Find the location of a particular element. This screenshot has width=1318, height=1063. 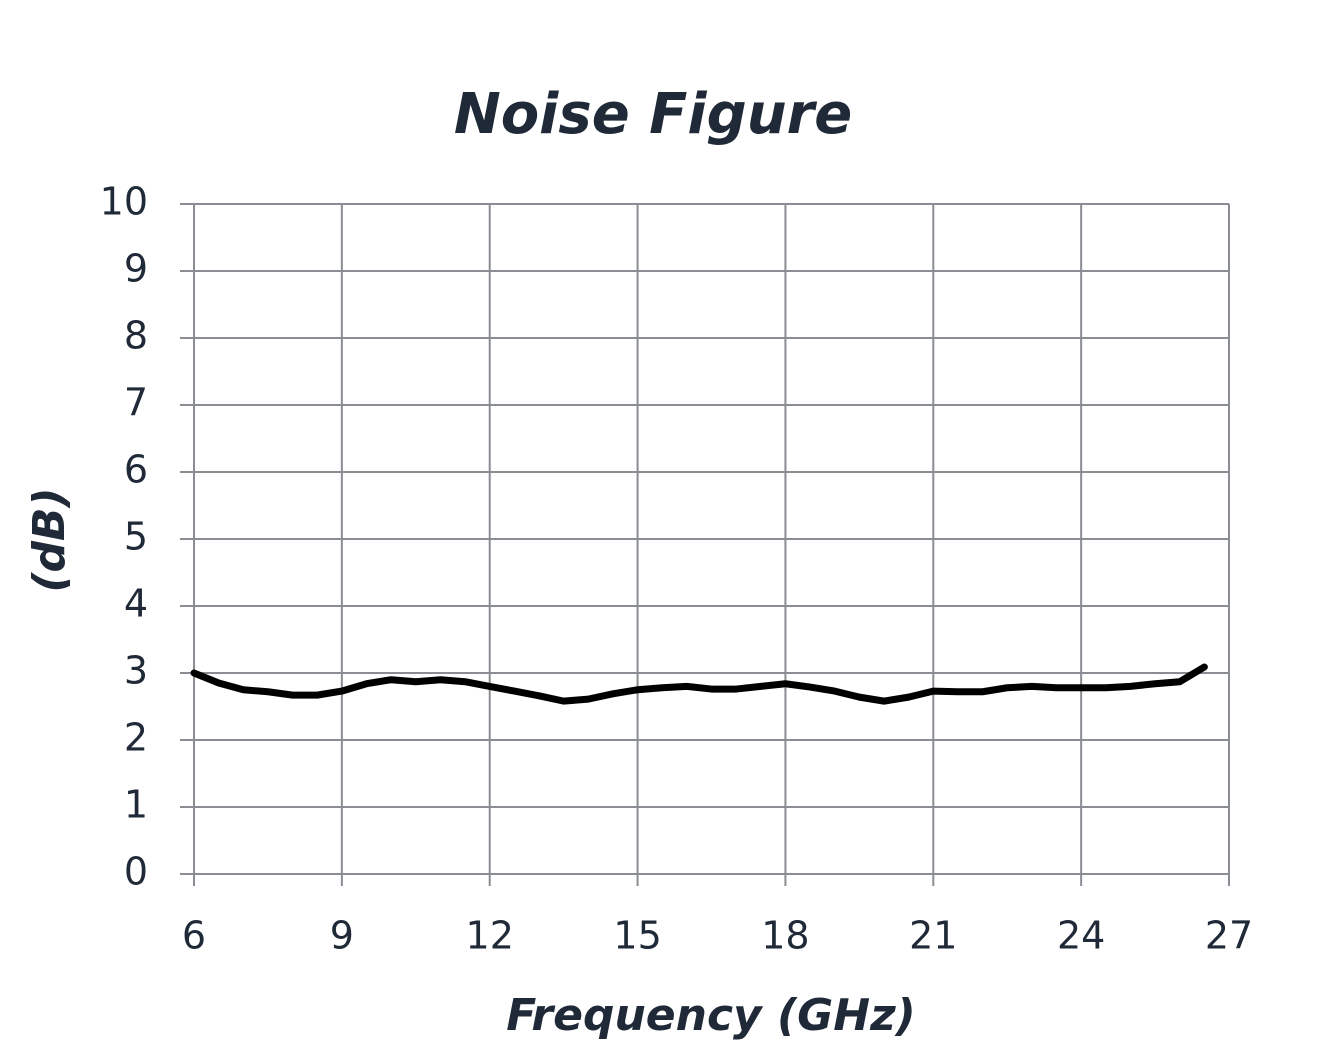

x-tick-label: 27 is located at coordinates (1229, 936).